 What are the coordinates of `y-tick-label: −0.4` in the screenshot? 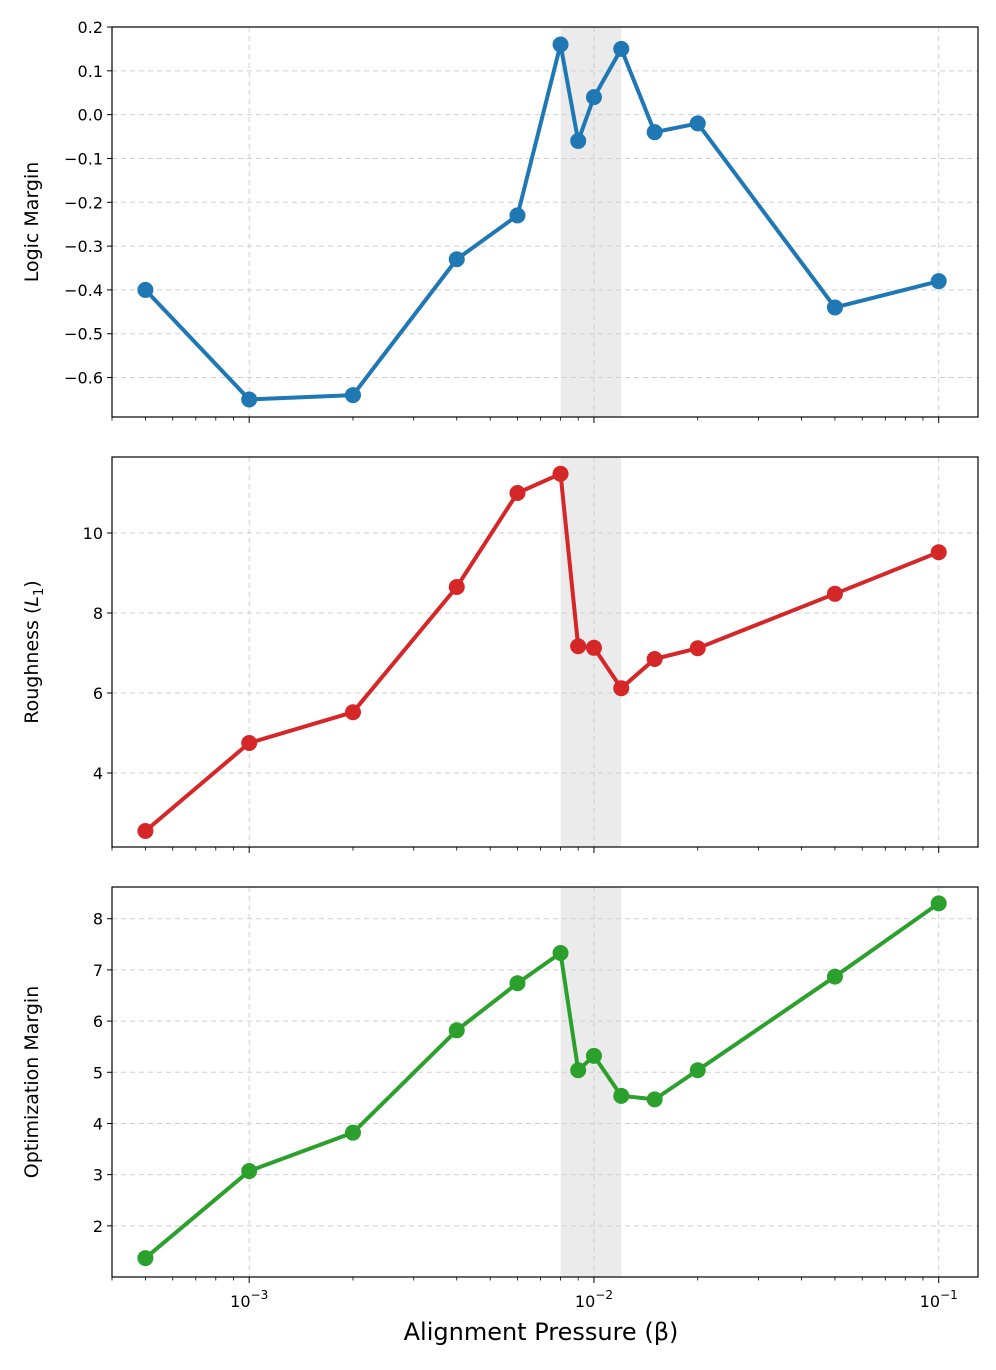 It's located at (83, 290).